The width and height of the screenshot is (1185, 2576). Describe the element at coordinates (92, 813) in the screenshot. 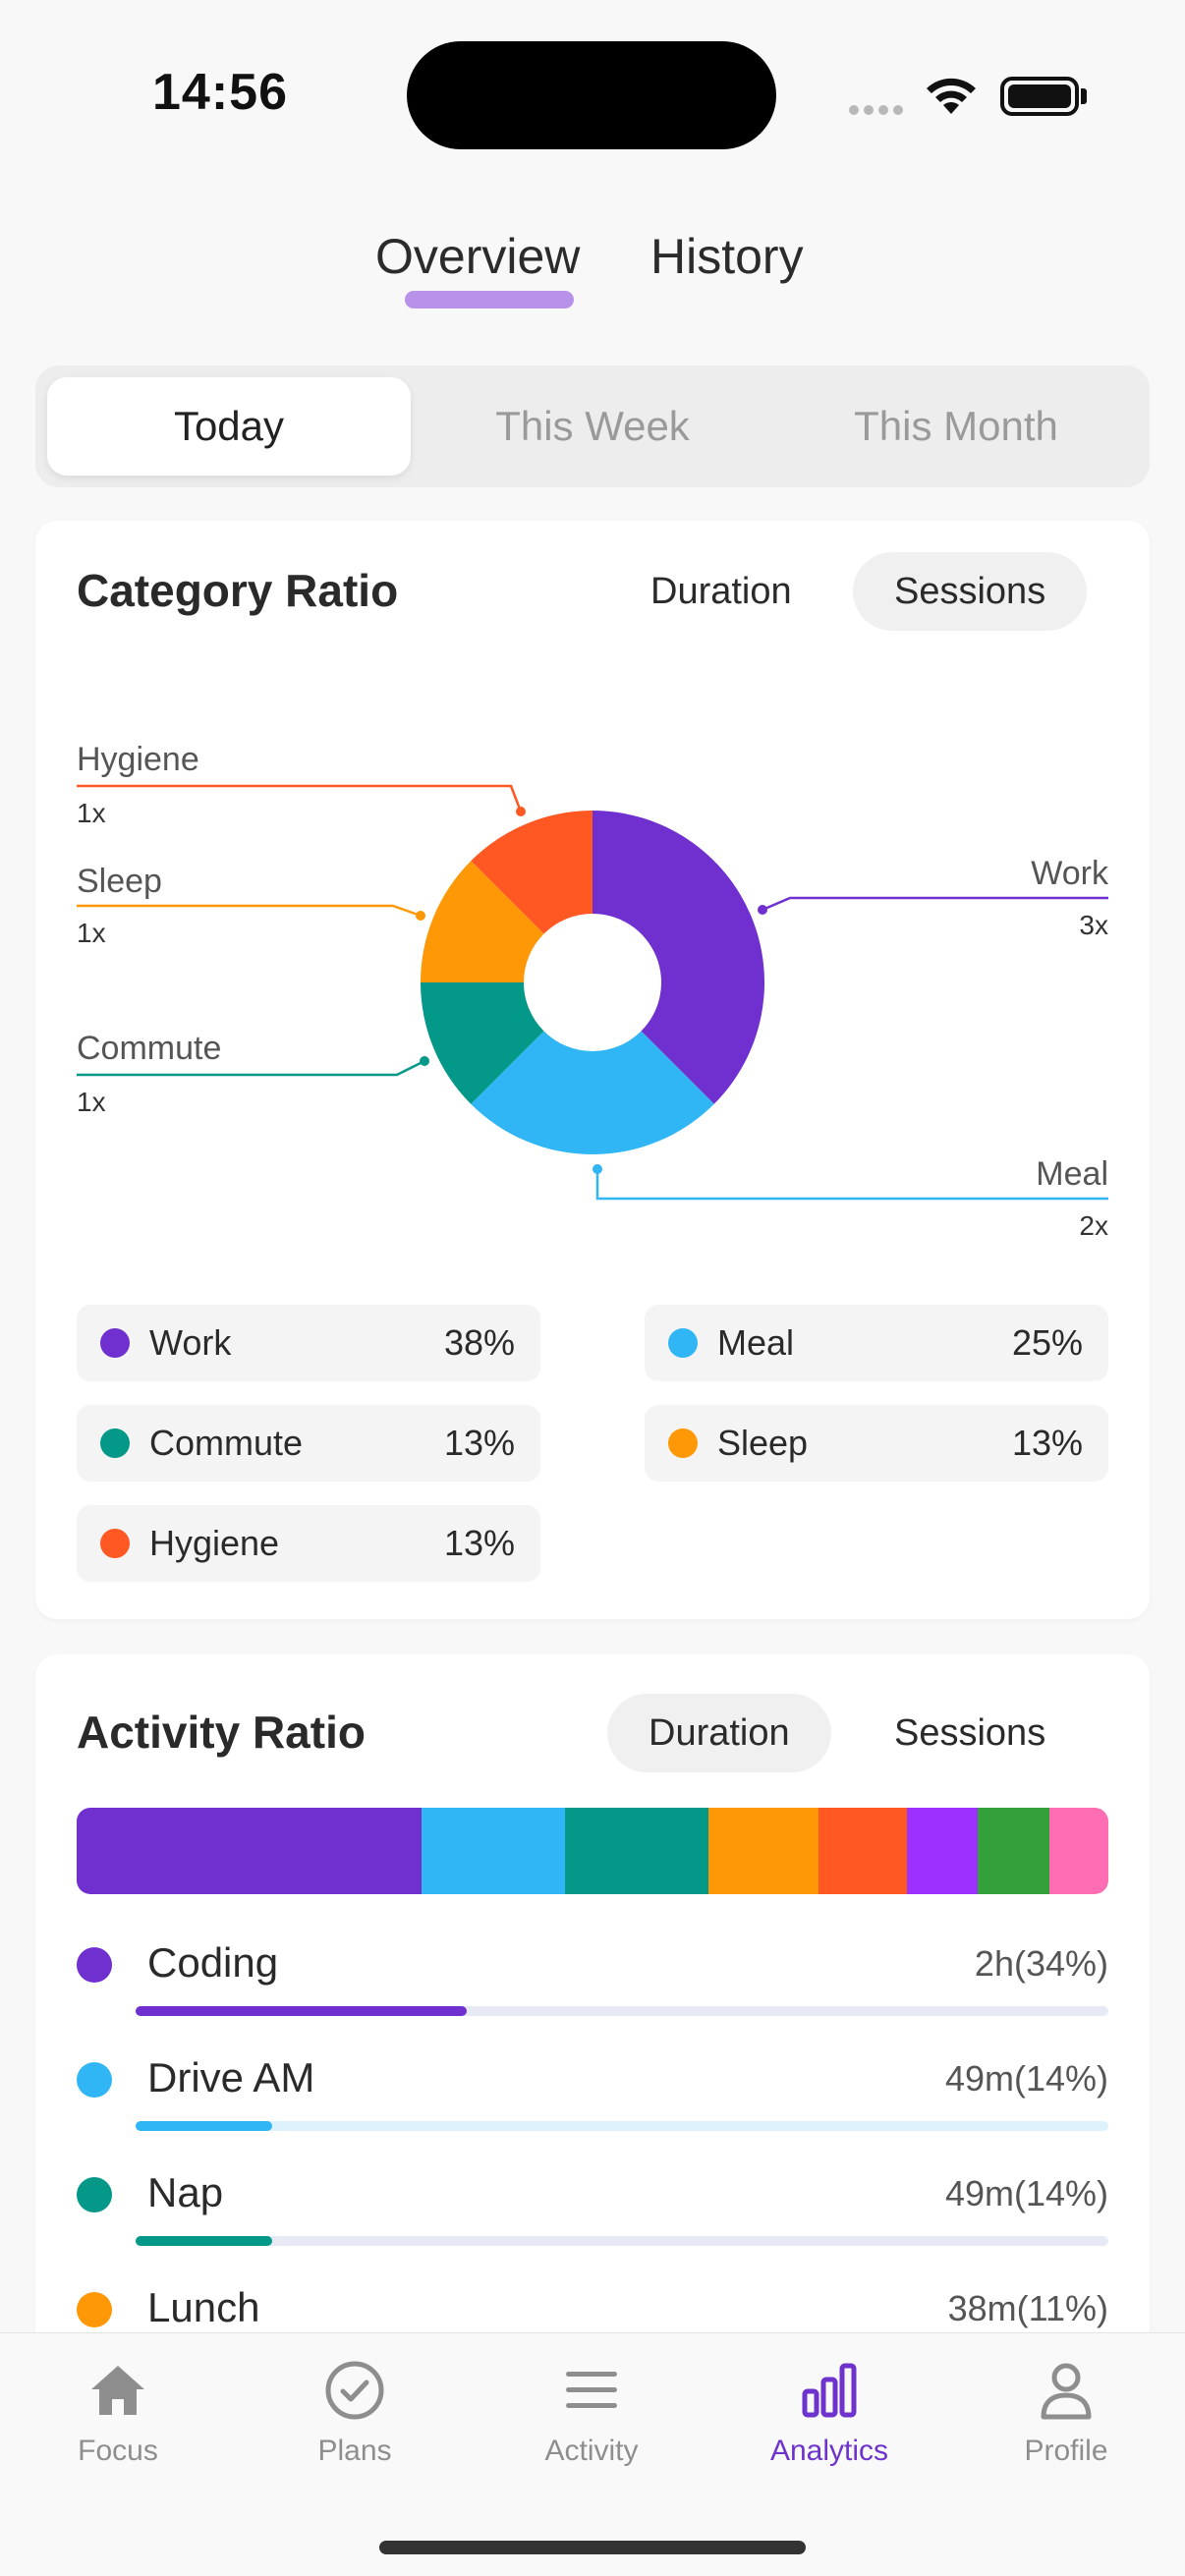

I see `pie-count-hygiene: 1x` at that location.